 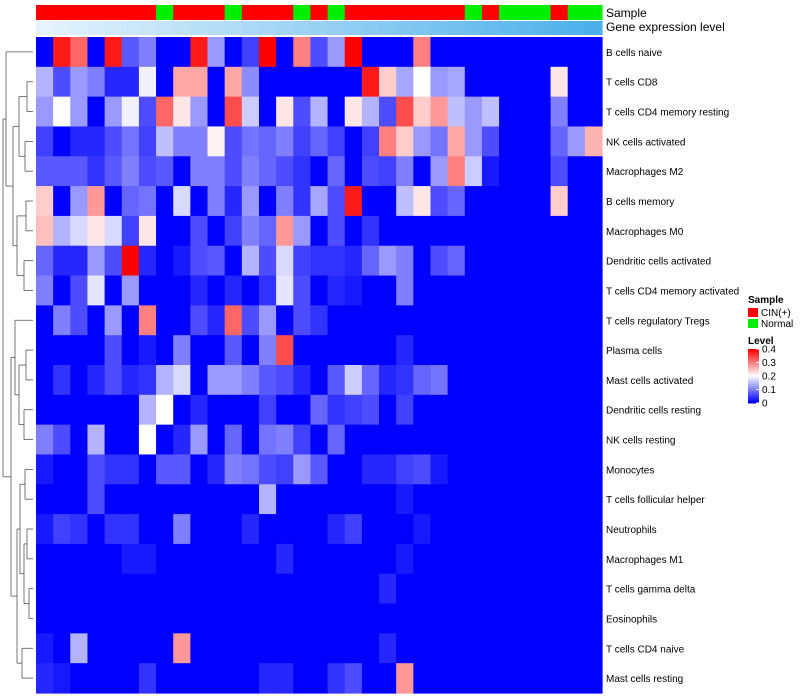 I want to click on row-label: B cells memory, so click(x=640, y=202).